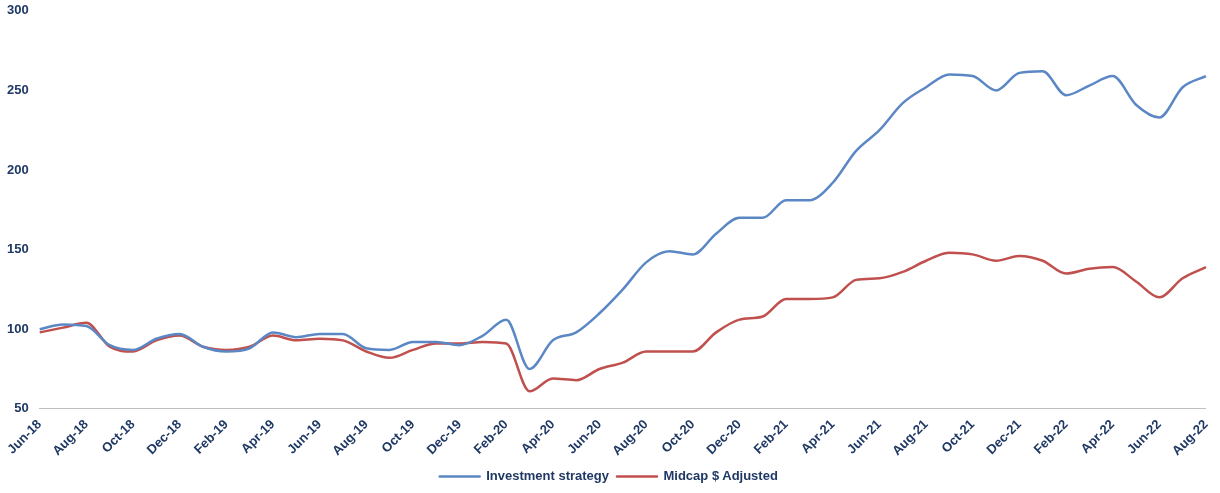 The width and height of the screenshot is (1220, 493). Describe the element at coordinates (548, 476) in the screenshot. I see `legend-label: Investment strategy` at that location.